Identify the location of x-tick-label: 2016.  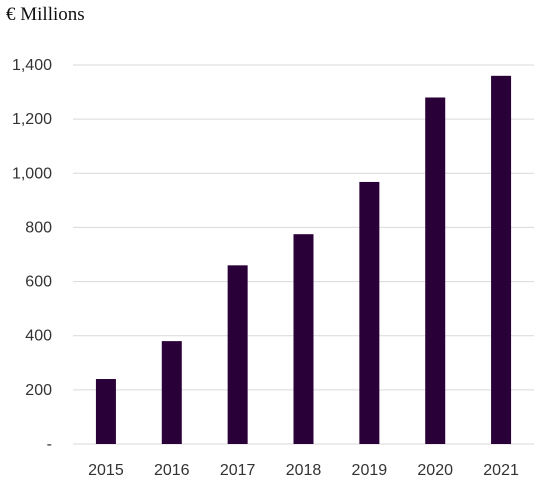
(172, 470).